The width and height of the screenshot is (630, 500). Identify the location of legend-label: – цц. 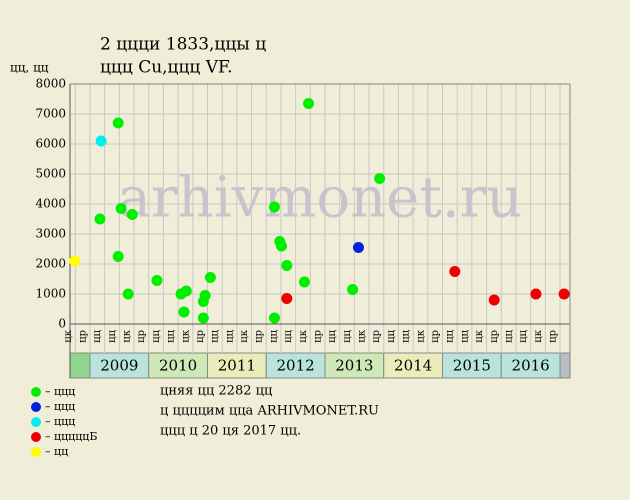
(56, 451).